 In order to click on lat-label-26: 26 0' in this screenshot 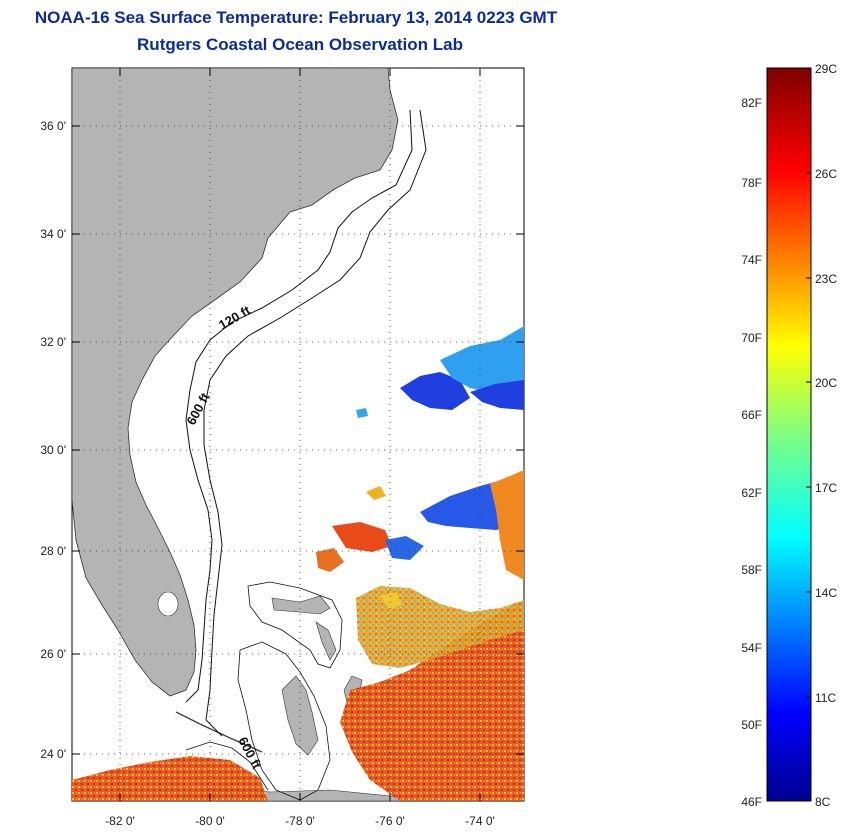, I will do `click(53, 654)`.